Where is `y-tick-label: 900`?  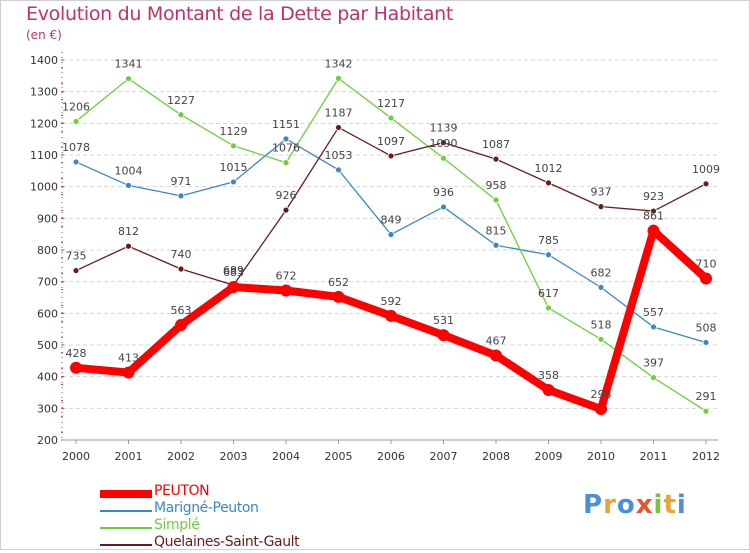
y-tick-label: 900 is located at coordinates (47, 218).